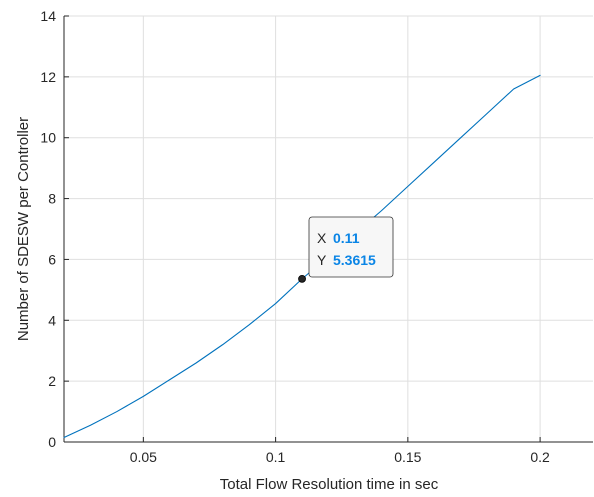 This screenshot has width=594, height=497. Describe the element at coordinates (346, 238) in the screenshot. I see `datatip-x-value: 0.11` at that location.